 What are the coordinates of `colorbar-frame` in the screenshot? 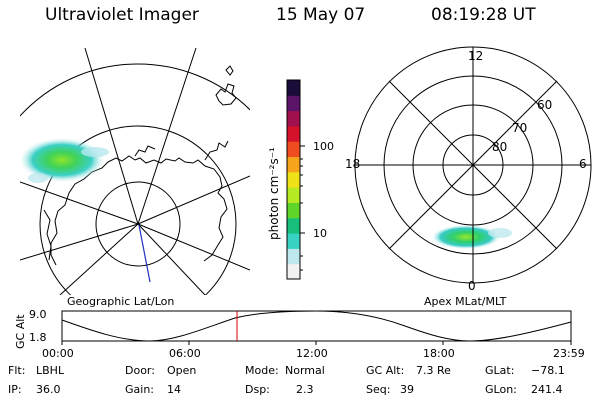 It's located at (293, 179).